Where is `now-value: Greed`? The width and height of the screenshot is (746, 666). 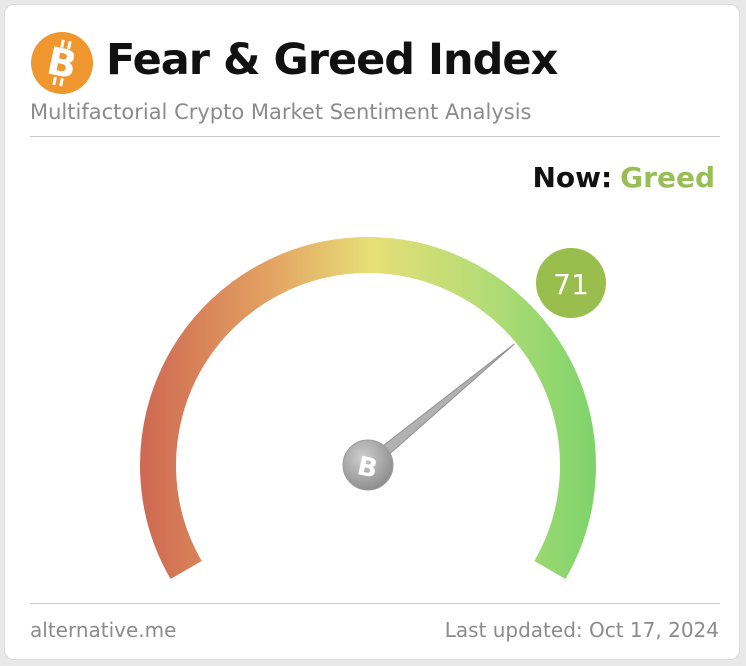
now-value: Greed is located at coordinates (667, 177).